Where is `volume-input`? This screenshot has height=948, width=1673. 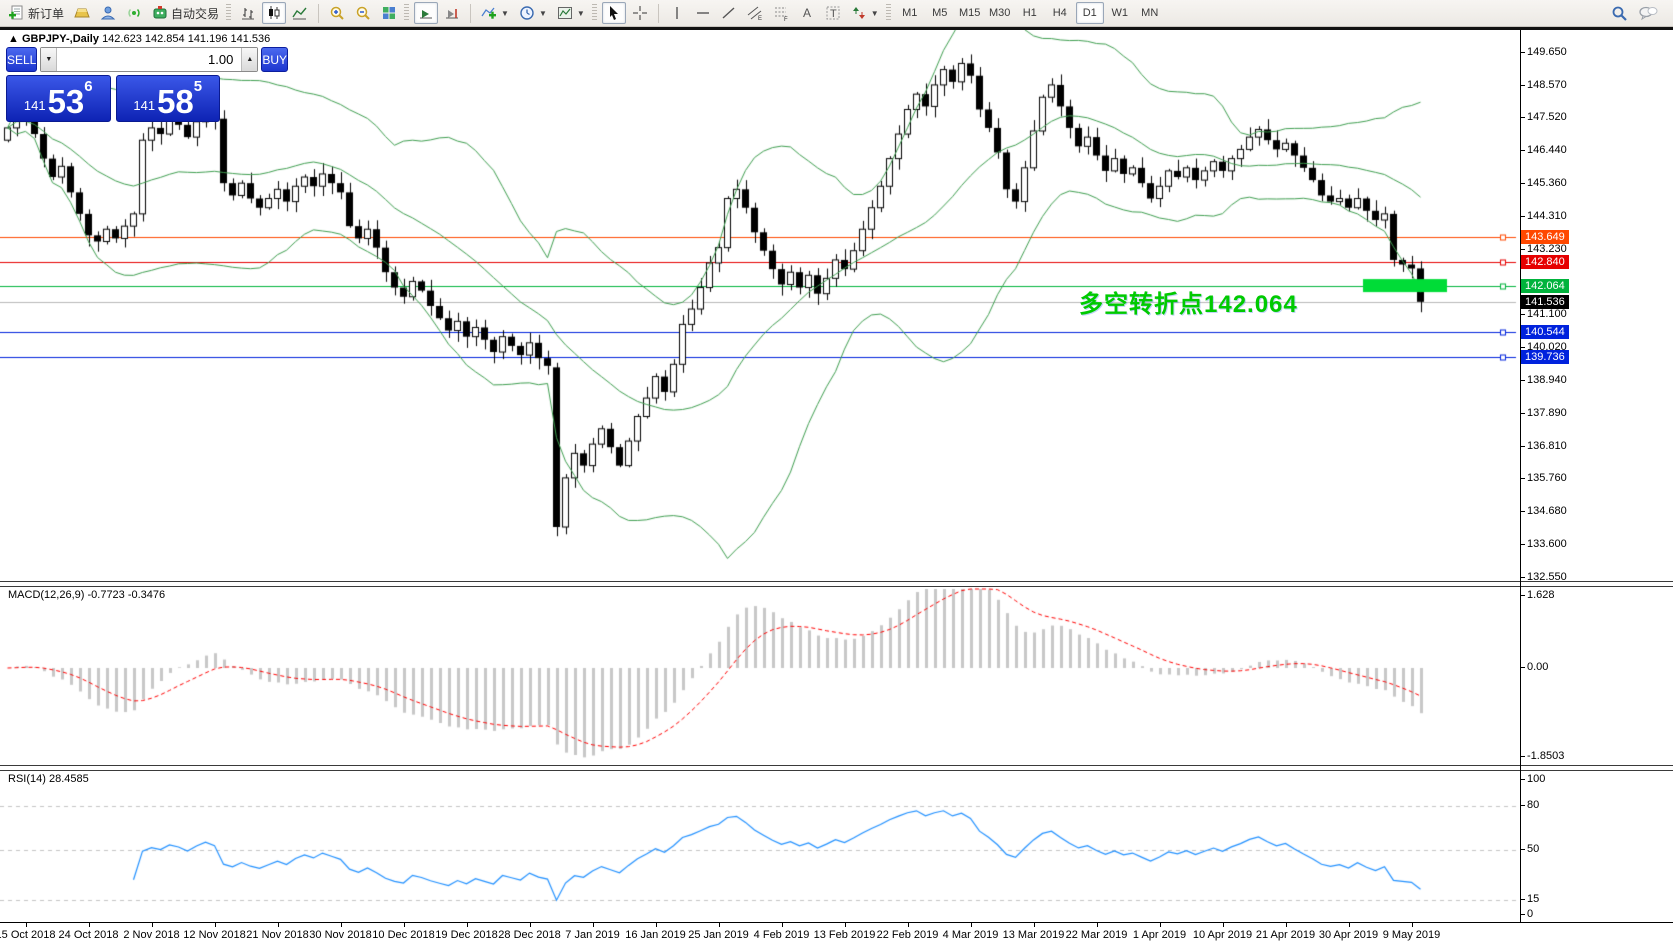
volume-input is located at coordinates (149, 59).